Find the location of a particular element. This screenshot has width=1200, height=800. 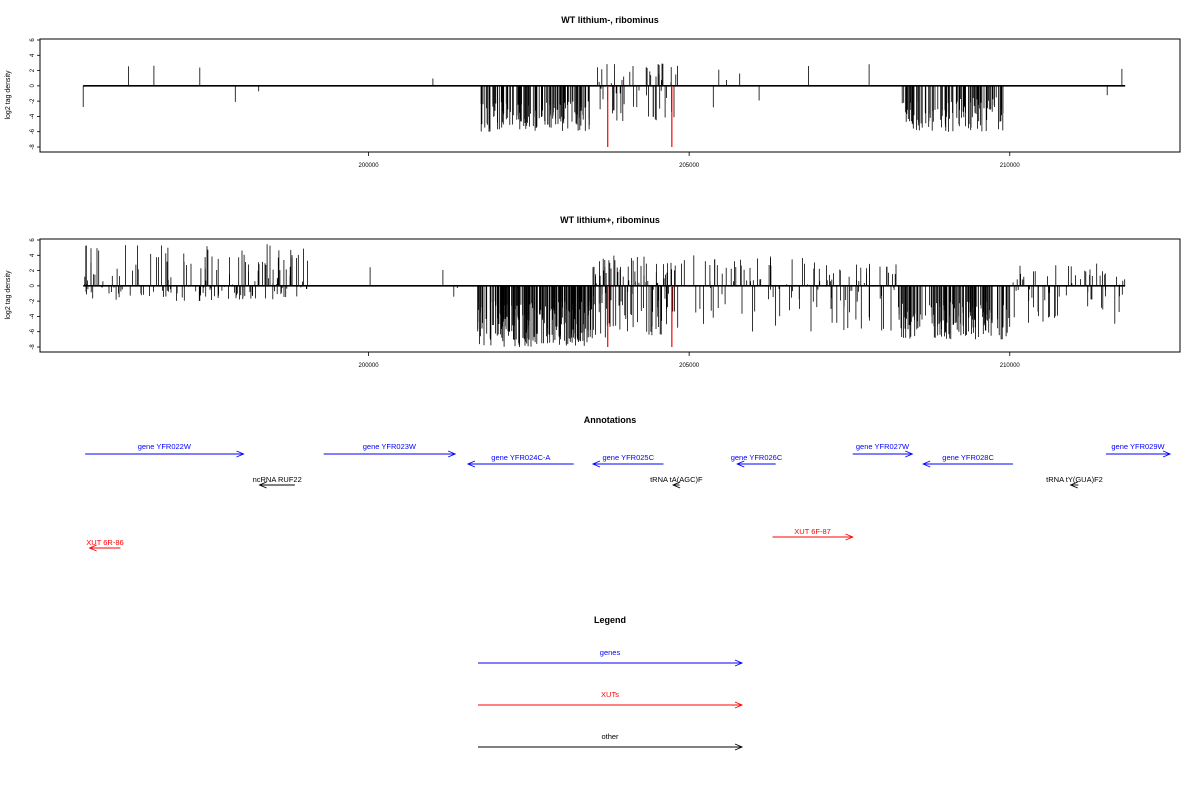

annotation-feature: gene YFR029W is located at coordinates (1138, 450).